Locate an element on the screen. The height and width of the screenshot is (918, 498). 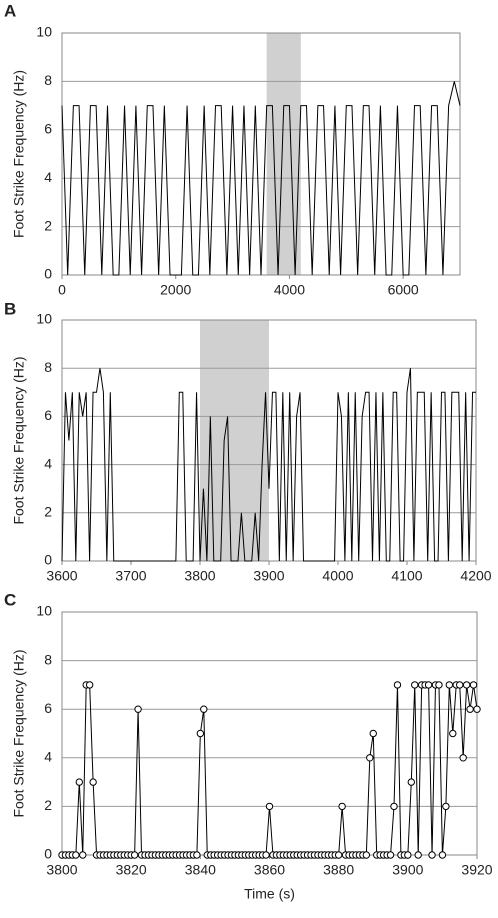
panel-label: B is located at coordinates (10, 308).